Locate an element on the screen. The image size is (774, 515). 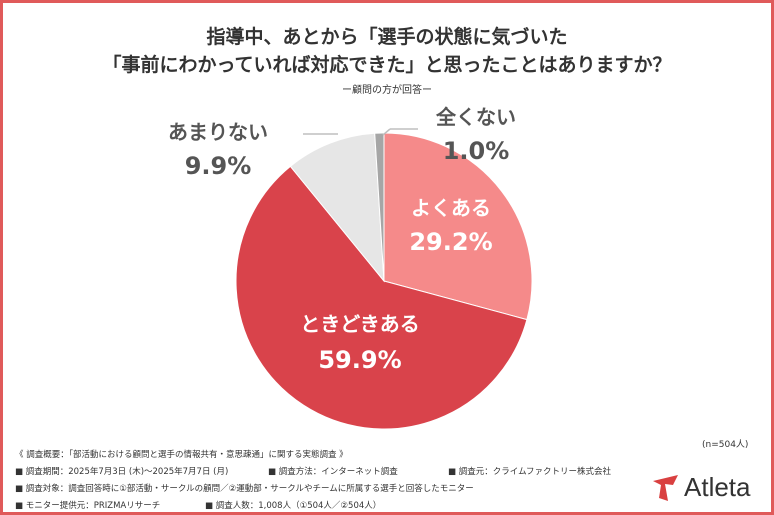
chart-subtitle: ー顧問の方が回答ー is located at coordinates (387, 90).